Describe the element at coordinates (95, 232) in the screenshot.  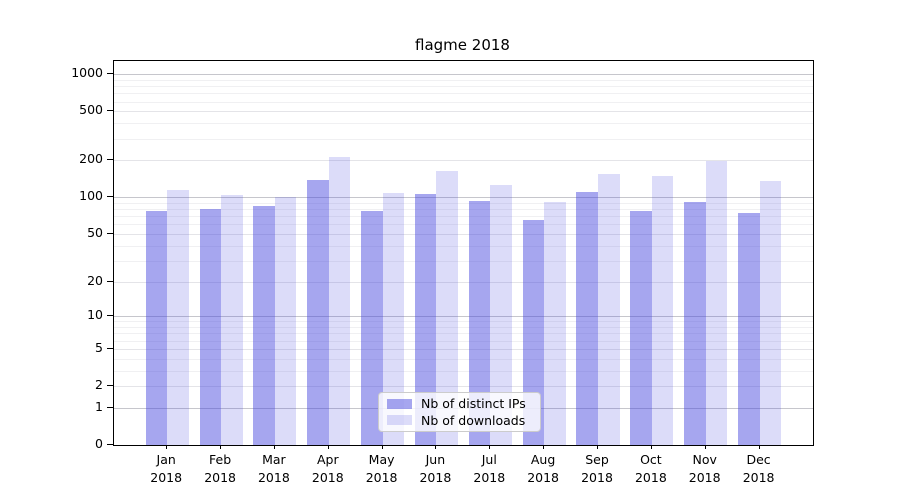
I see `y-tick-label-50: 50` at that location.